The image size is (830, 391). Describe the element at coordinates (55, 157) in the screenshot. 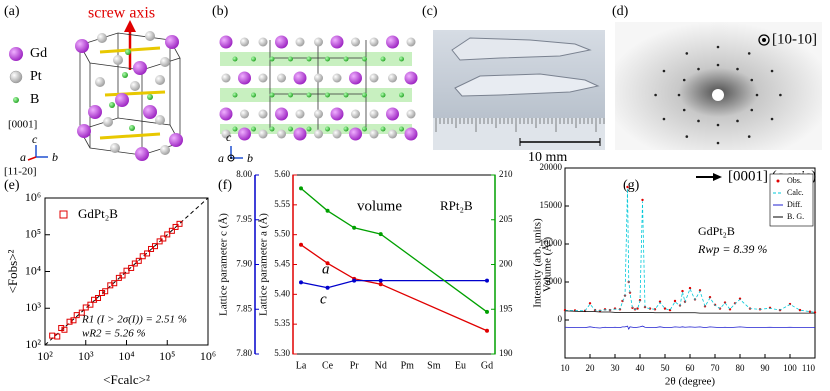

I see `axis-label: b` at that location.